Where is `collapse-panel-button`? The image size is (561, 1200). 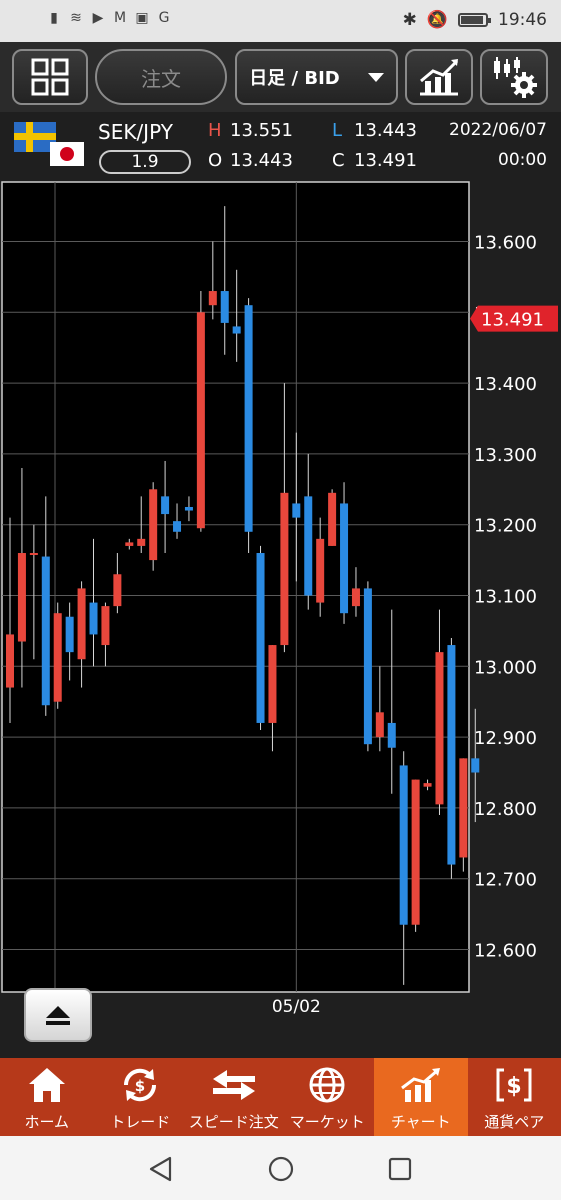
collapse-panel-button is located at coordinates (58, 1015).